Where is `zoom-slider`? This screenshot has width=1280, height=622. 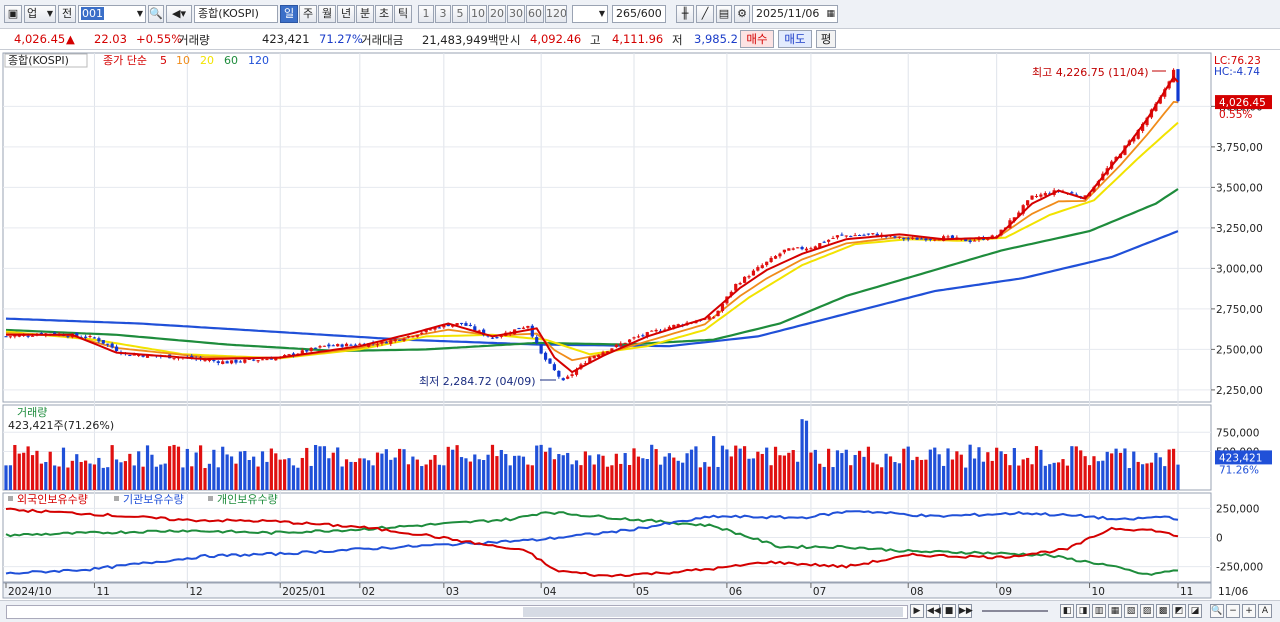
zoom-slider is located at coordinates (1015, 611).